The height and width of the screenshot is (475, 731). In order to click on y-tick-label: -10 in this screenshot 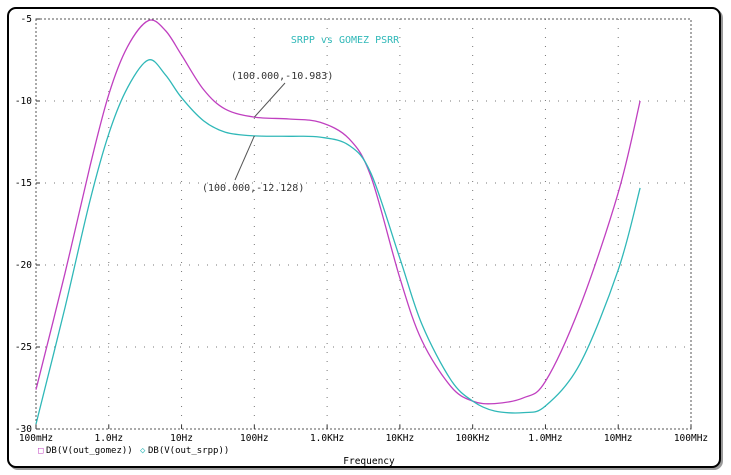, I will do `click(23, 101)`.